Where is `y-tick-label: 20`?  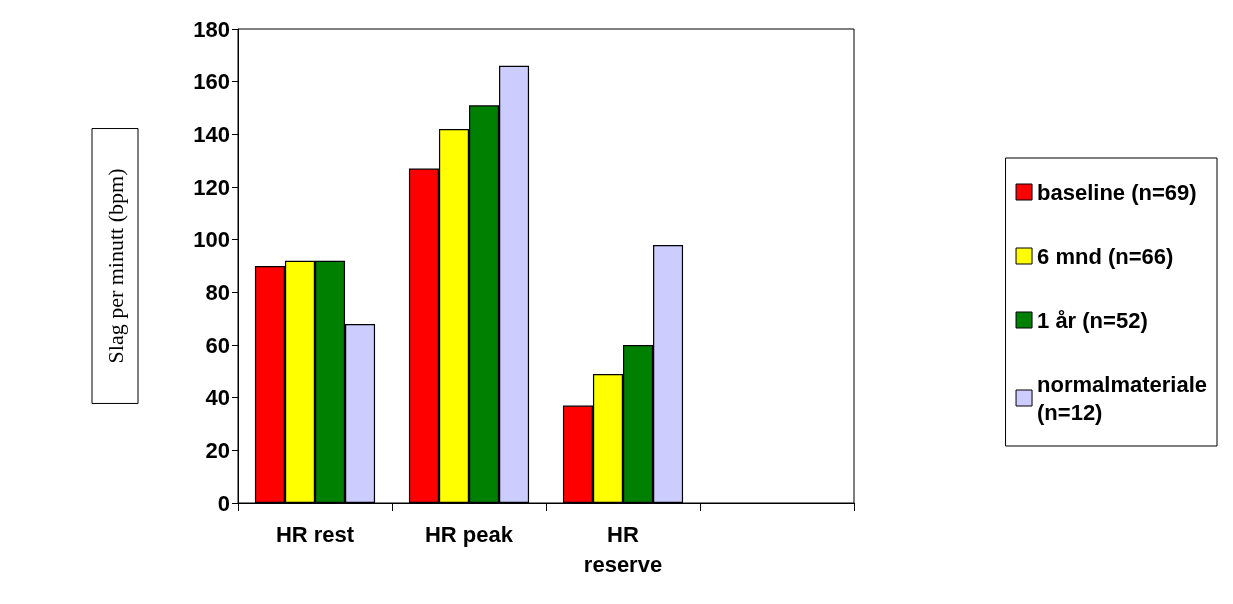
y-tick-label: 20 is located at coordinates (217, 450).